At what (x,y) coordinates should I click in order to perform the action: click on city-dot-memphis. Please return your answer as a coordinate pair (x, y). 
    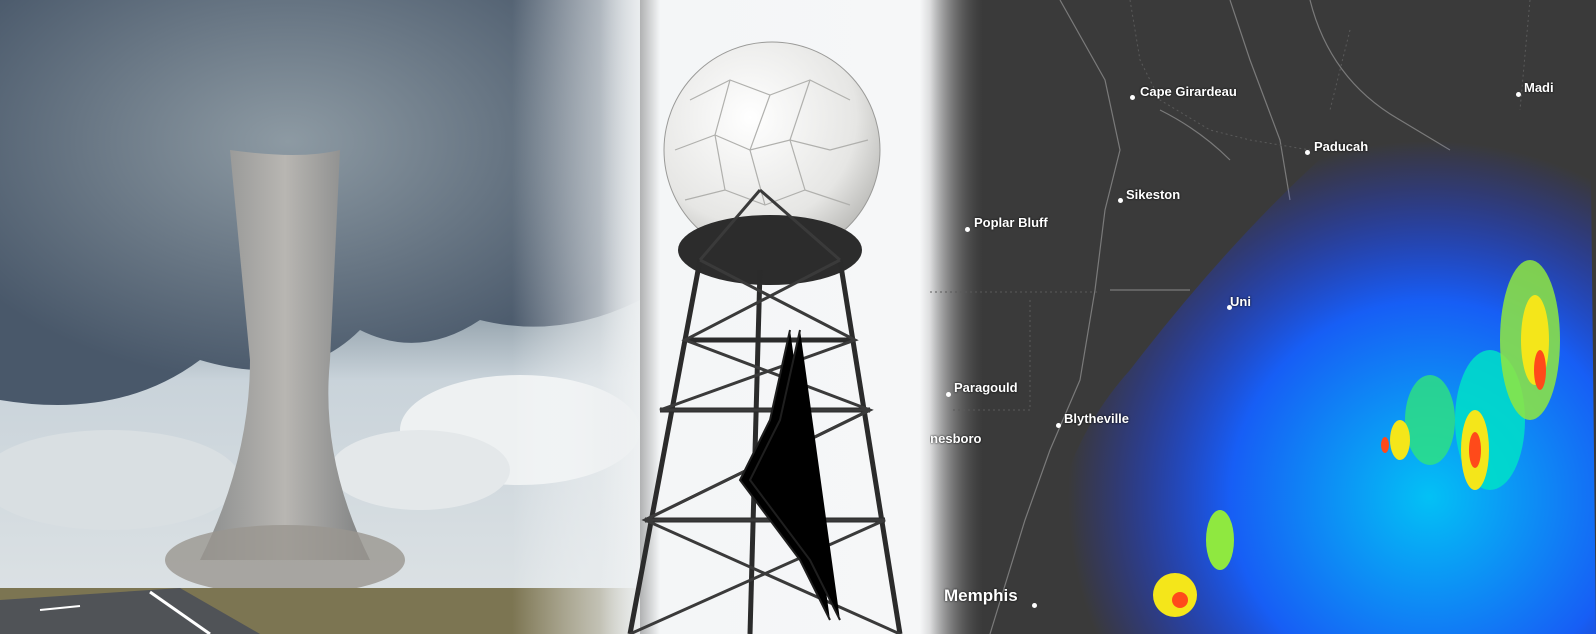
    Looking at the image, I should click on (1034, 605).